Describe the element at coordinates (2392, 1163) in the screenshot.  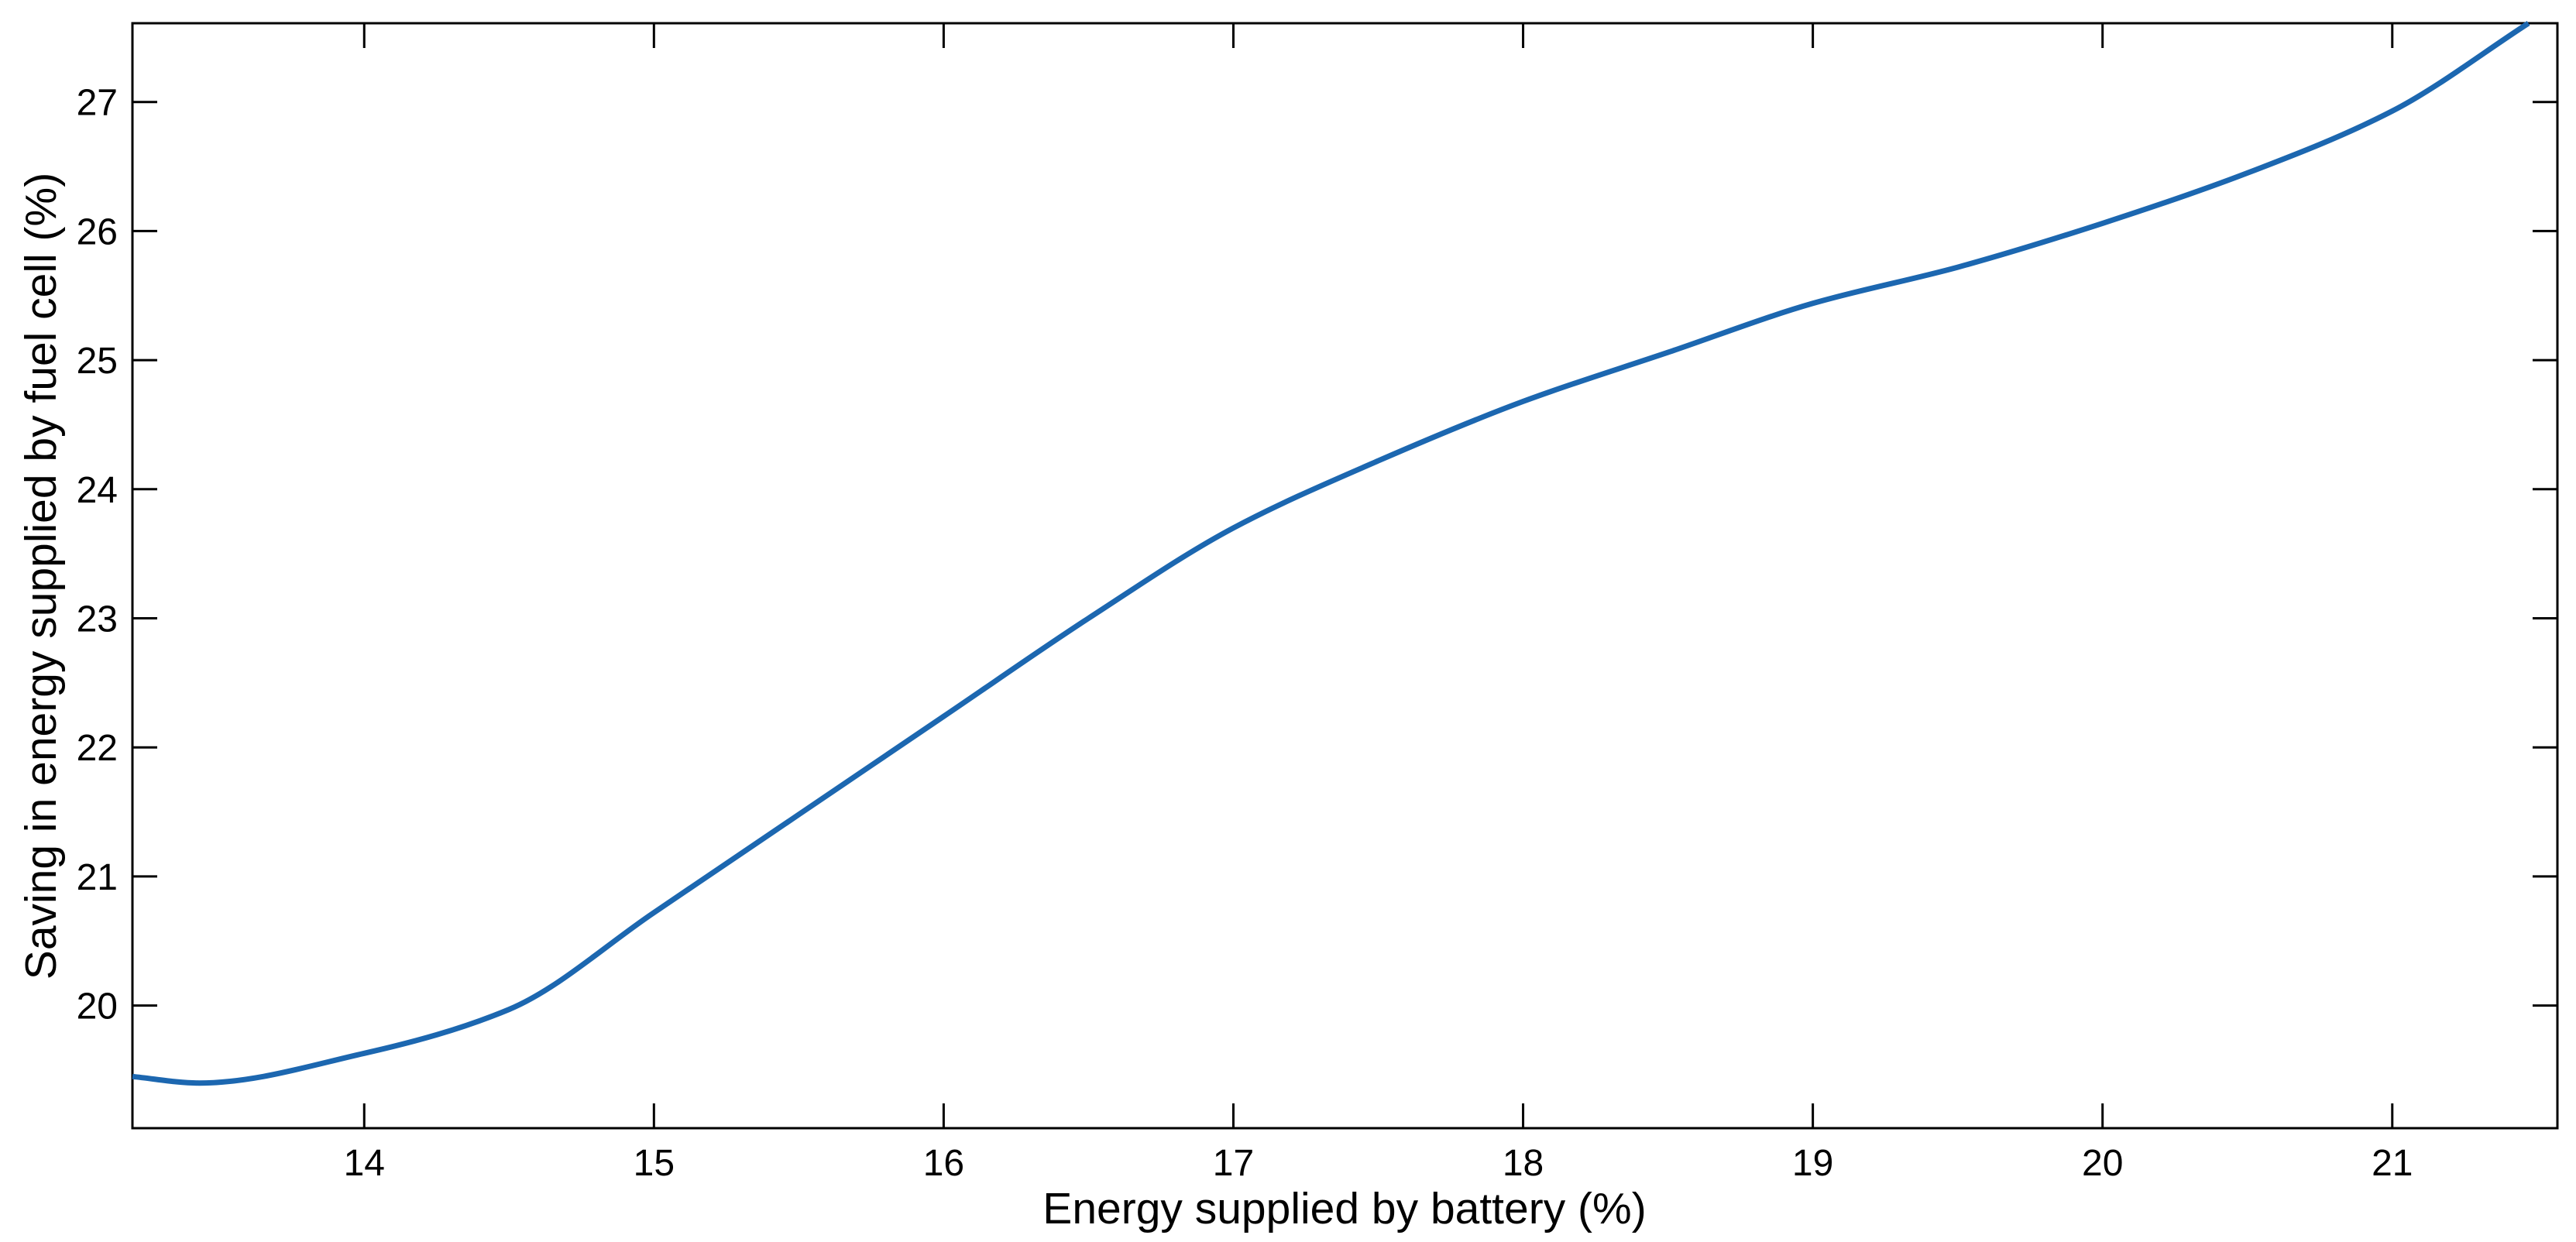
I see `x-tick-label: 21` at that location.